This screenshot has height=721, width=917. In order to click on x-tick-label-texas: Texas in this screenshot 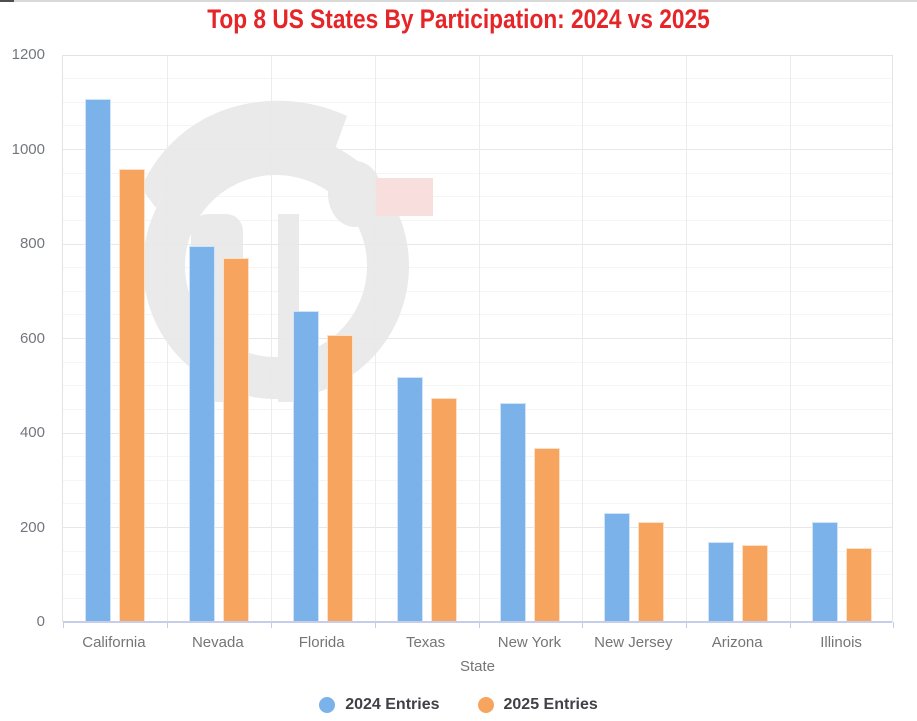, I will do `click(425, 642)`.